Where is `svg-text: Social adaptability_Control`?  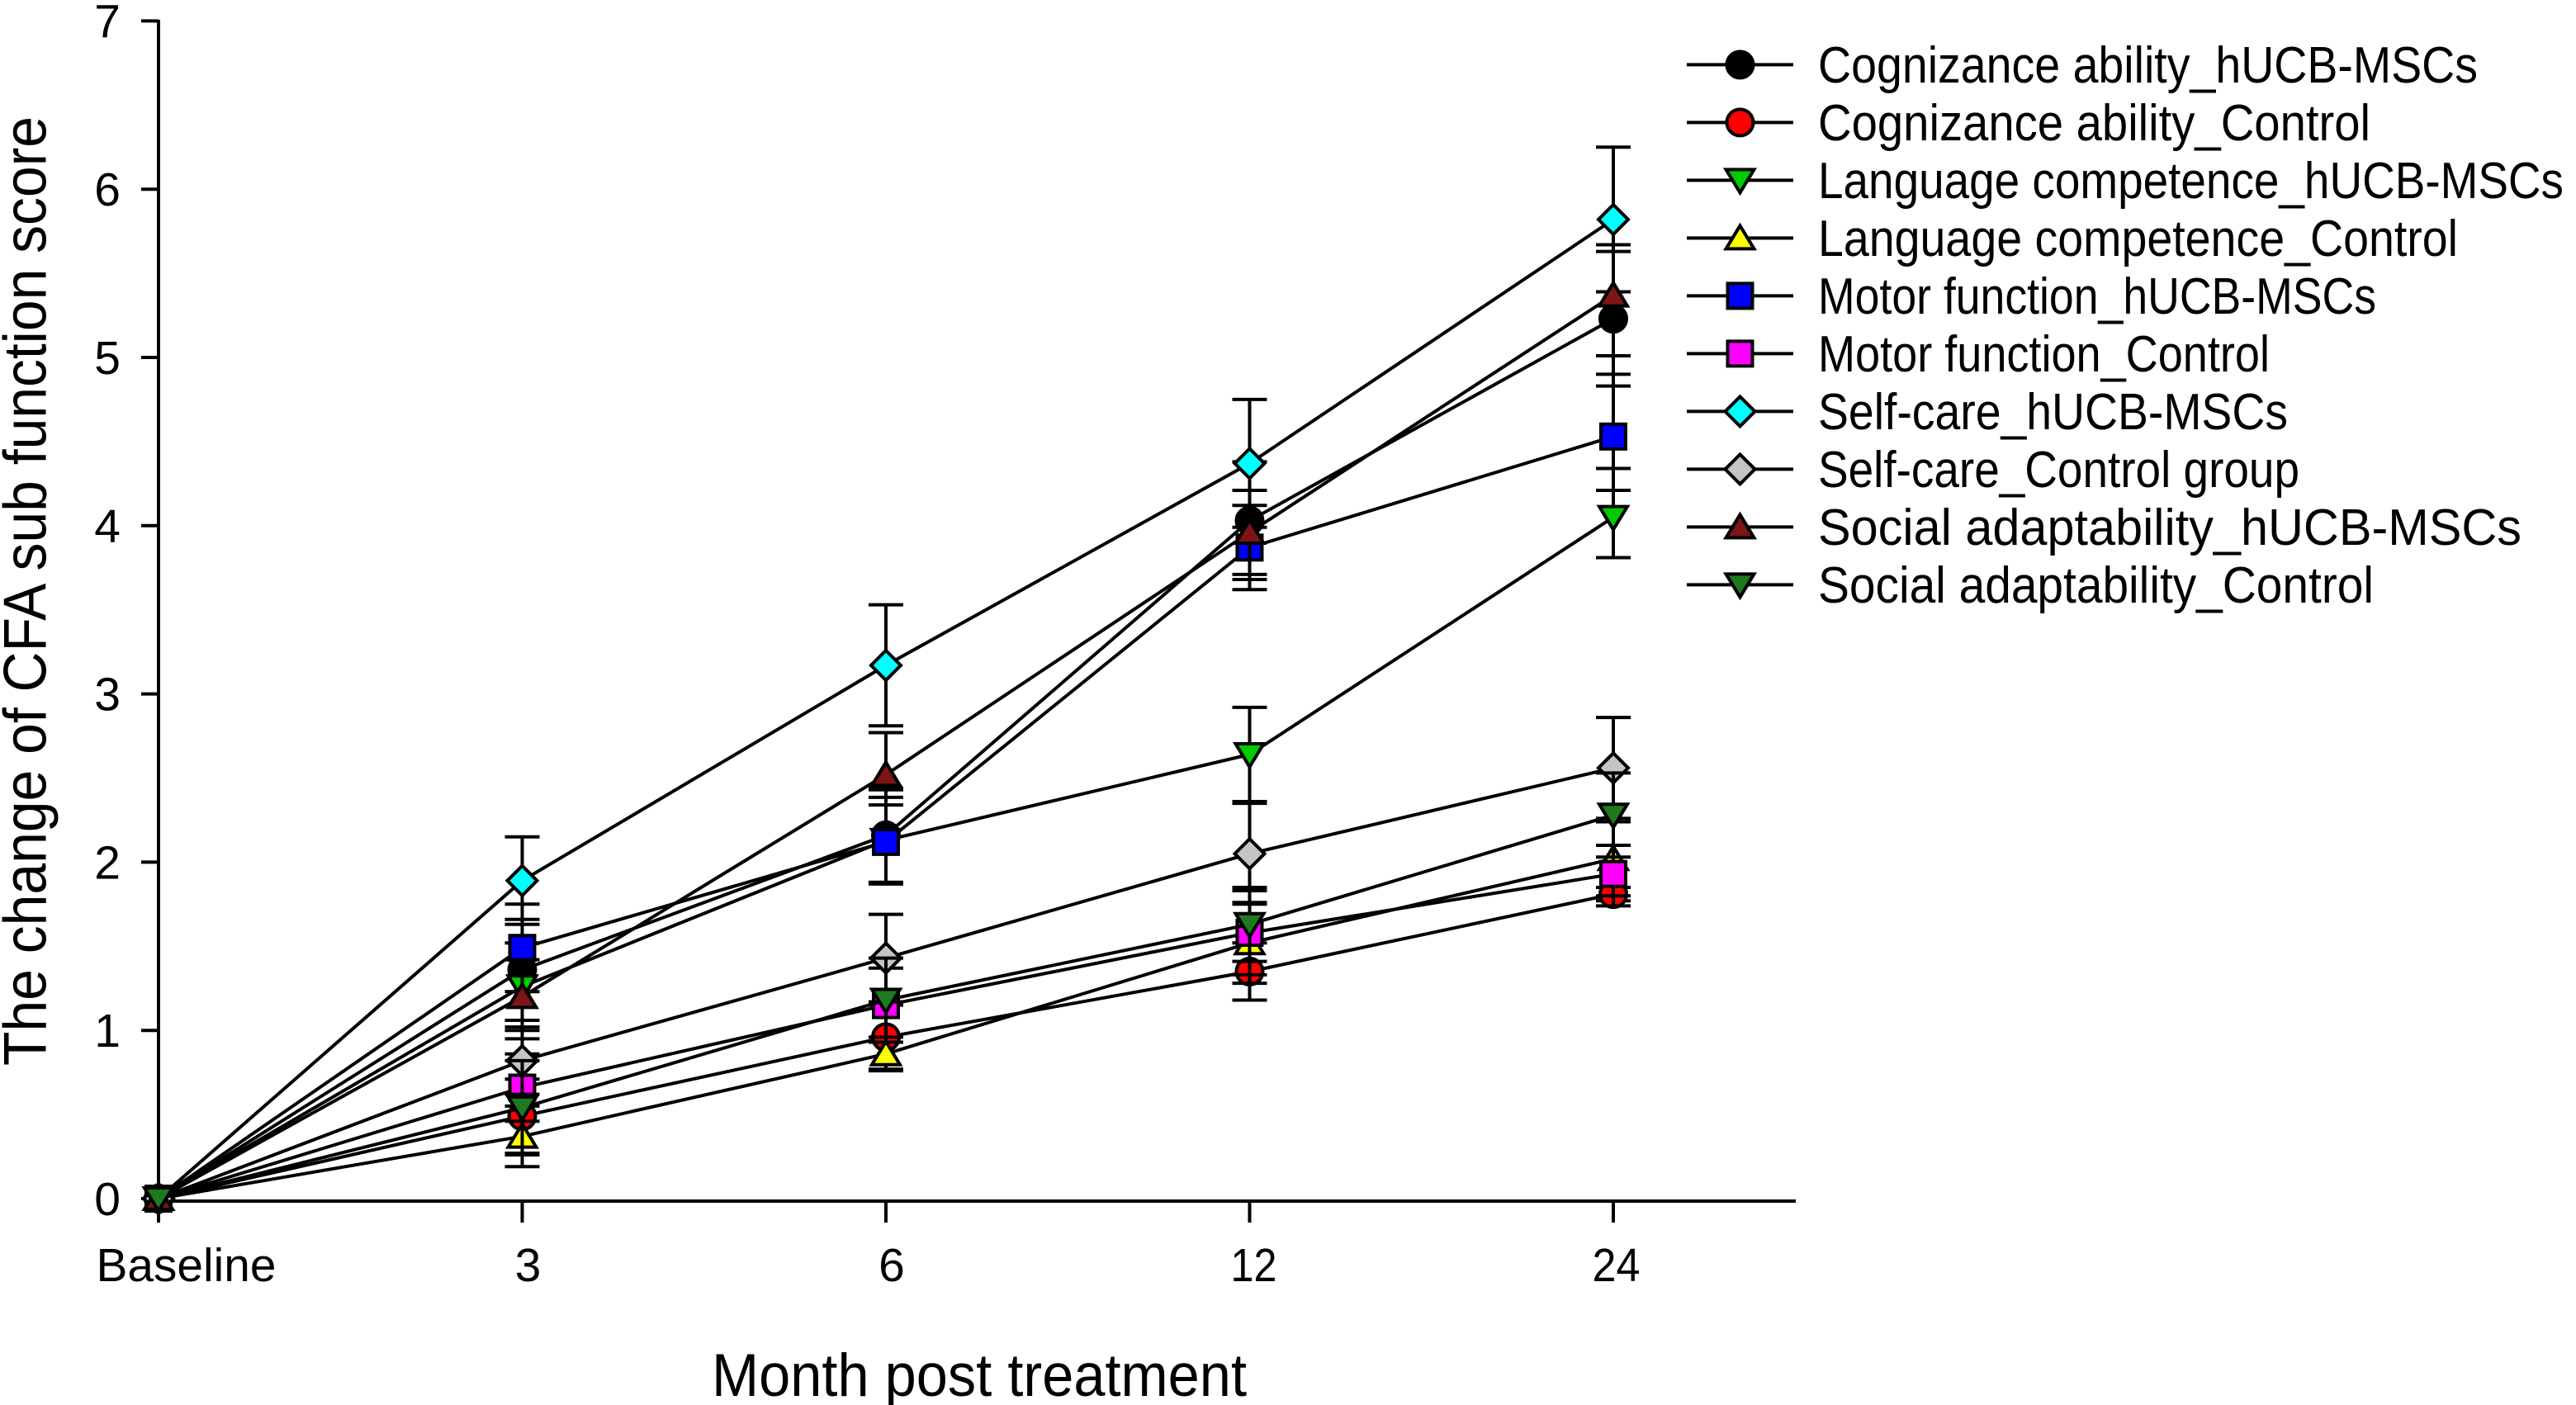 svg-text: Social adaptability_Control is located at coordinates (2096, 585).